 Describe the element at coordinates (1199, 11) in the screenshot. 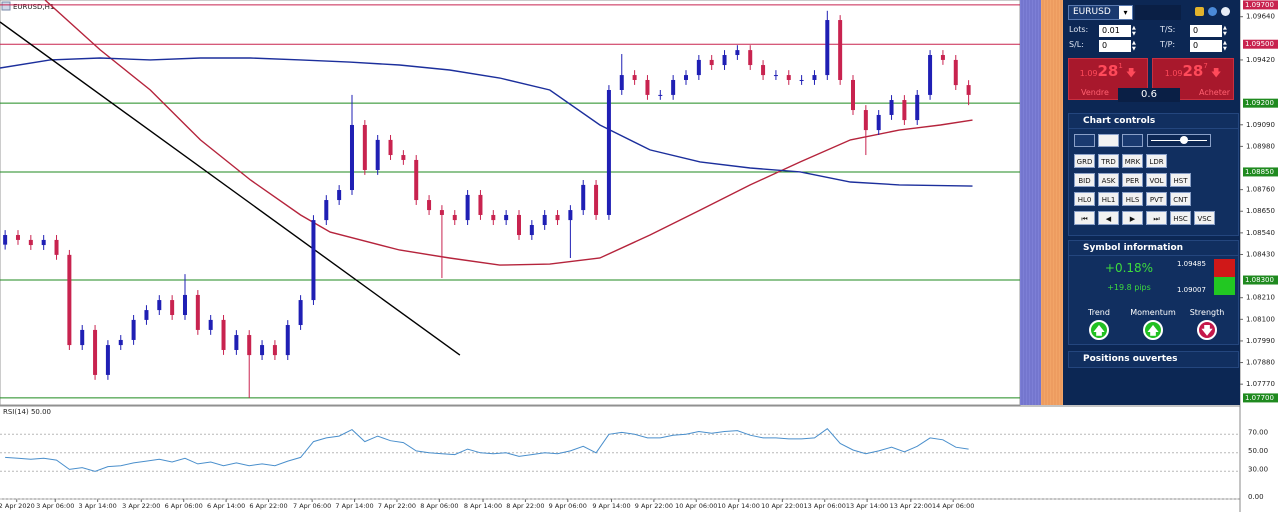

I see `icon-copy` at that location.